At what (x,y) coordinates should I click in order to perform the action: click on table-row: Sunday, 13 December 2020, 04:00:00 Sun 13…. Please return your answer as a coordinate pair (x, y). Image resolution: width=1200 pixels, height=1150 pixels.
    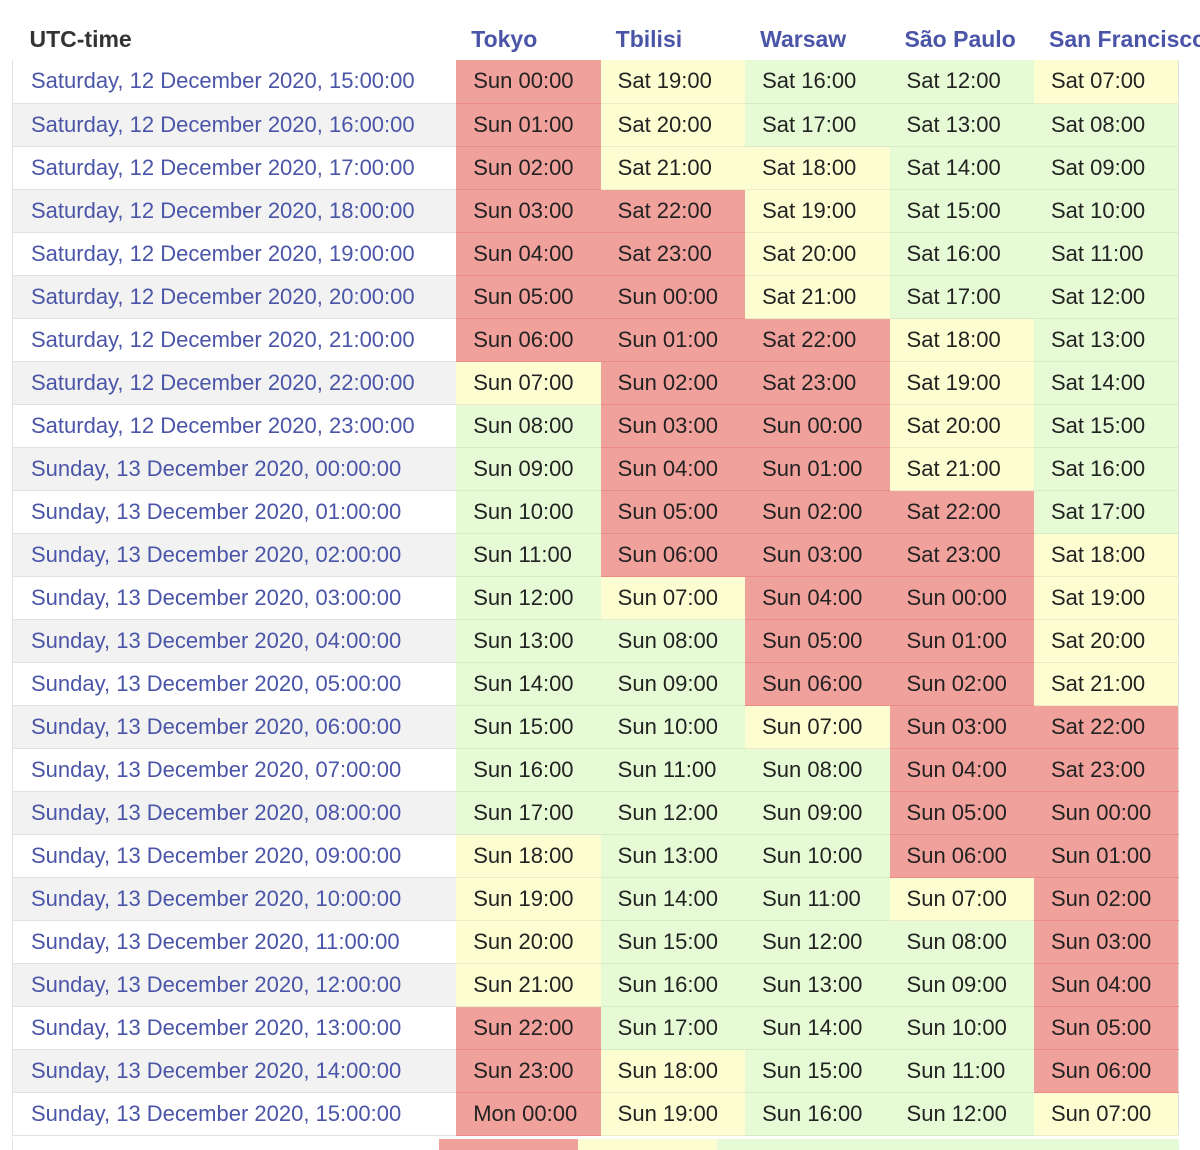
    Looking at the image, I should click on (595, 641).